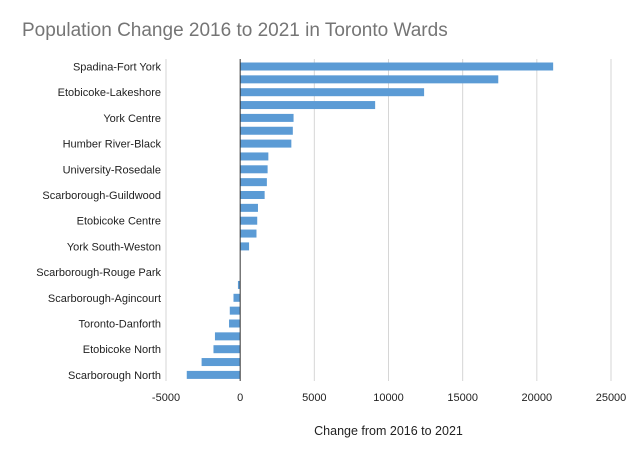 This screenshot has width=634, height=459. Describe the element at coordinates (166, 398) in the screenshot. I see `x-tick-label: -5000` at that location.